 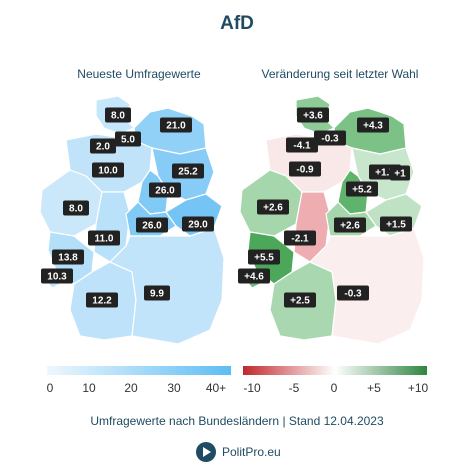 I want to click on left-value-hamburg: 5.0, so click(x=128, y=140).